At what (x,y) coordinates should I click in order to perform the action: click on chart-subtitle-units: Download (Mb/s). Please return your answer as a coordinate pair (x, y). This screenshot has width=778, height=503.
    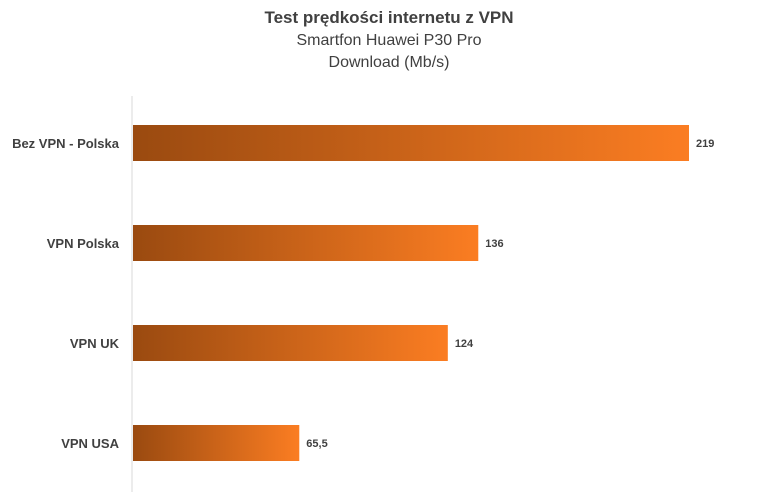
    Looking at the image, I should click on (389, 62).